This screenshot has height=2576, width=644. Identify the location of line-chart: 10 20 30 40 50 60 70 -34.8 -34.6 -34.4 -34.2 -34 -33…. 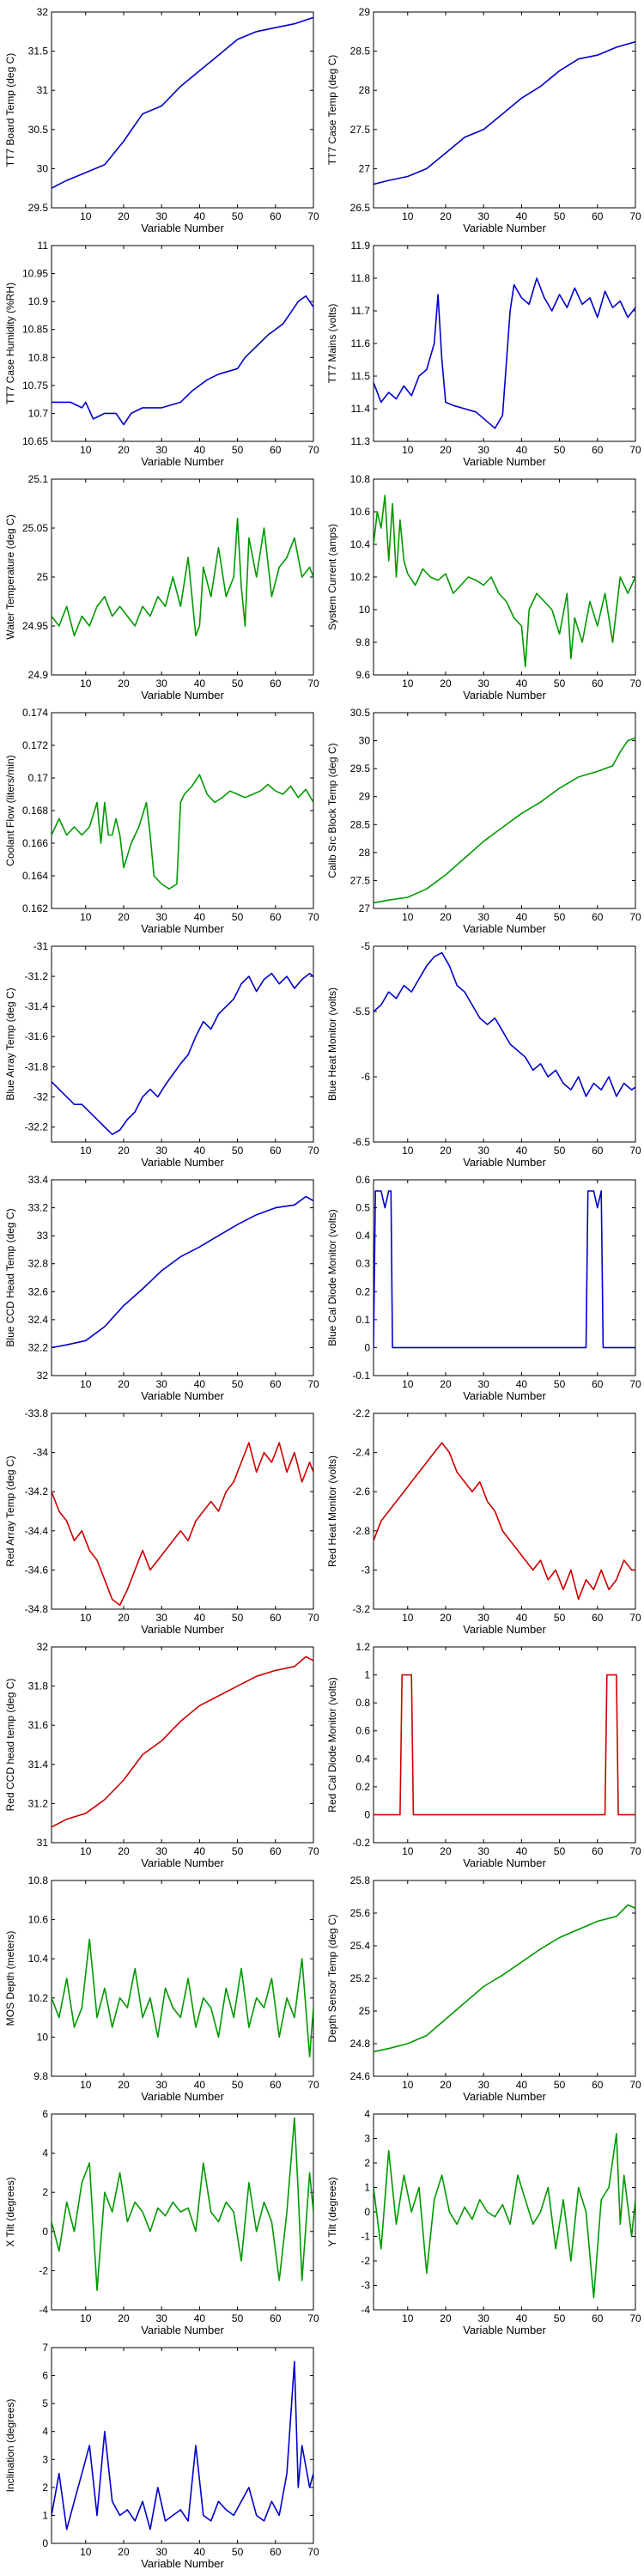
(161, 1521).